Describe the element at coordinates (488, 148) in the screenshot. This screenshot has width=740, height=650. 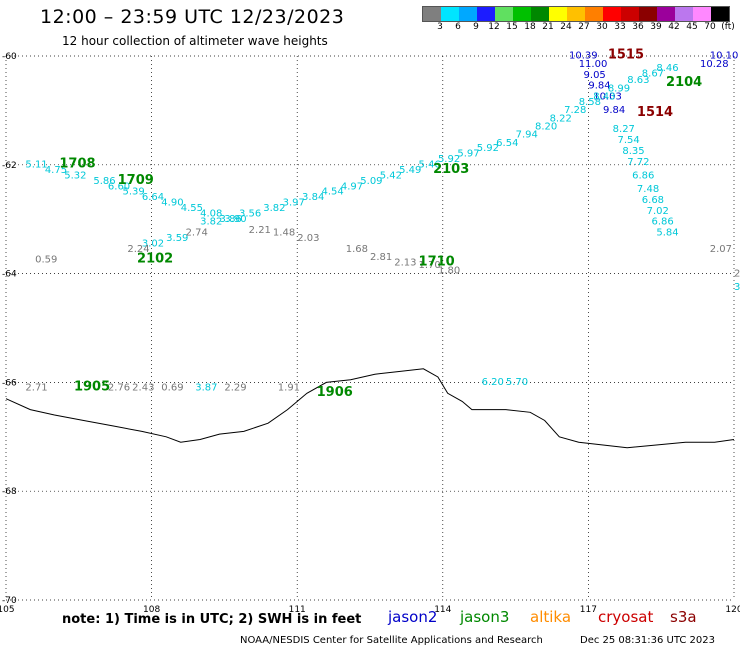
I see `wave-height-value: 5.92` at that location.